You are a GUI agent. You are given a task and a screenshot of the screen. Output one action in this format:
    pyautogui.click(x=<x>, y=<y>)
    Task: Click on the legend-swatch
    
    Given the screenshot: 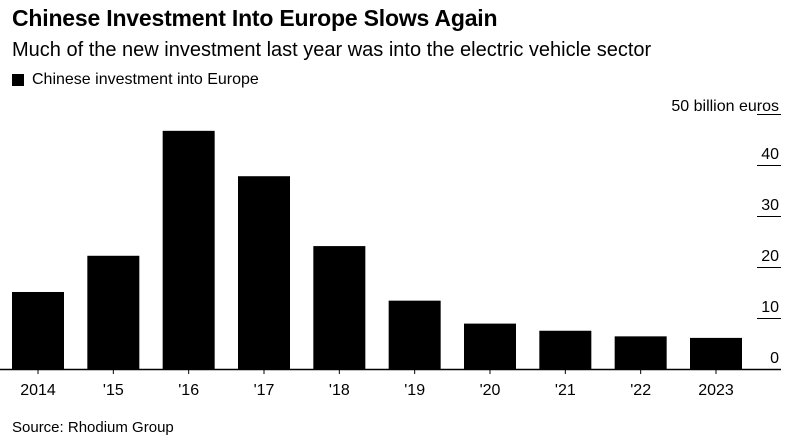 What is the action you would take?
    pyautogui.click(x=18, y=80)
    